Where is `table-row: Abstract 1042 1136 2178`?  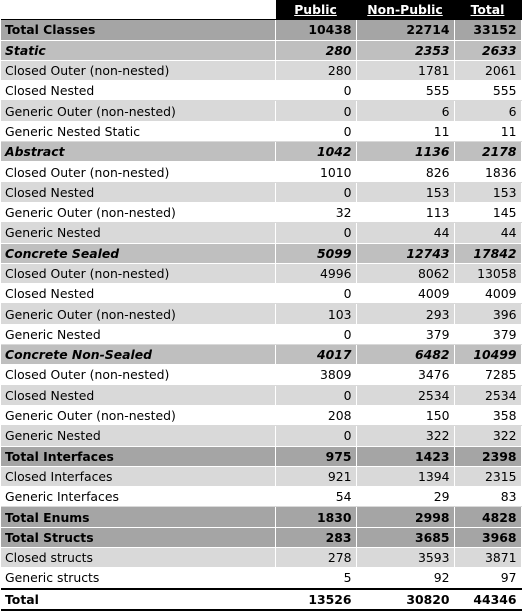
table-row: Abstract 1042 1136 2178 is located at coordinates (261, 152).